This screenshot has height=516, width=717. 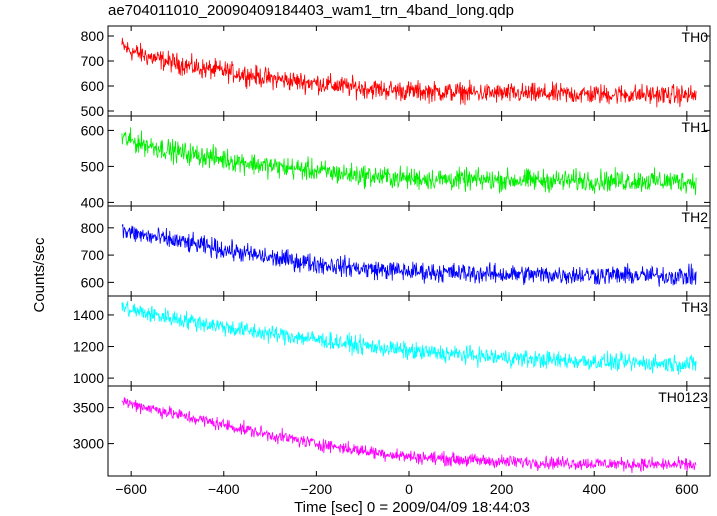 I want to click on series-line-th2, so click(x=409, y=255).